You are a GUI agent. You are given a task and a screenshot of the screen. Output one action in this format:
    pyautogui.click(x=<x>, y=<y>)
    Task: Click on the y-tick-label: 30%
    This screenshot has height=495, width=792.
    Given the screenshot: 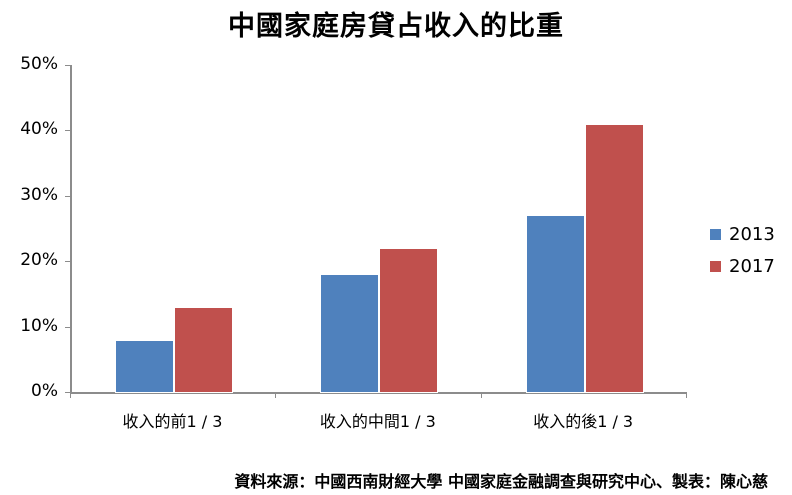 What is the action you would take?
    pyautogui.click(x=39, y=194)
    